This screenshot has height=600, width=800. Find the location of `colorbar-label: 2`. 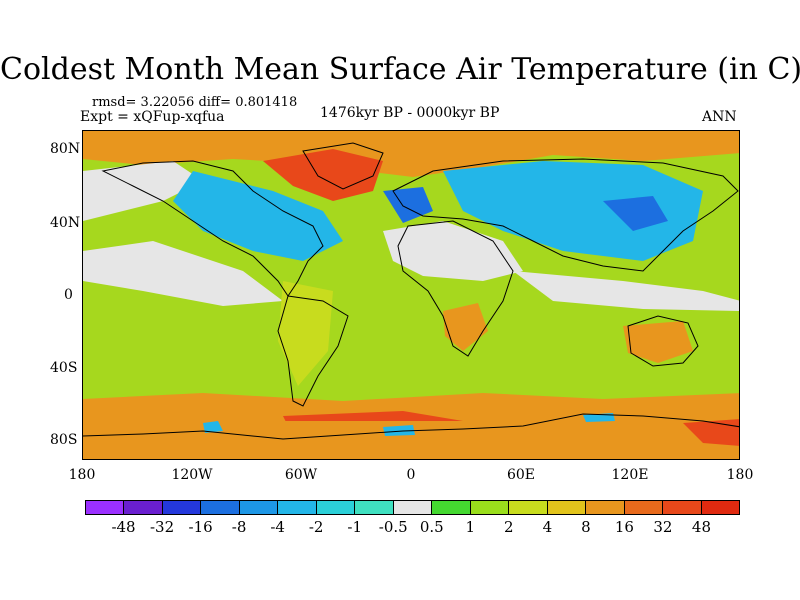

colorbar-label: 2 is located at coordinates (509, 527).